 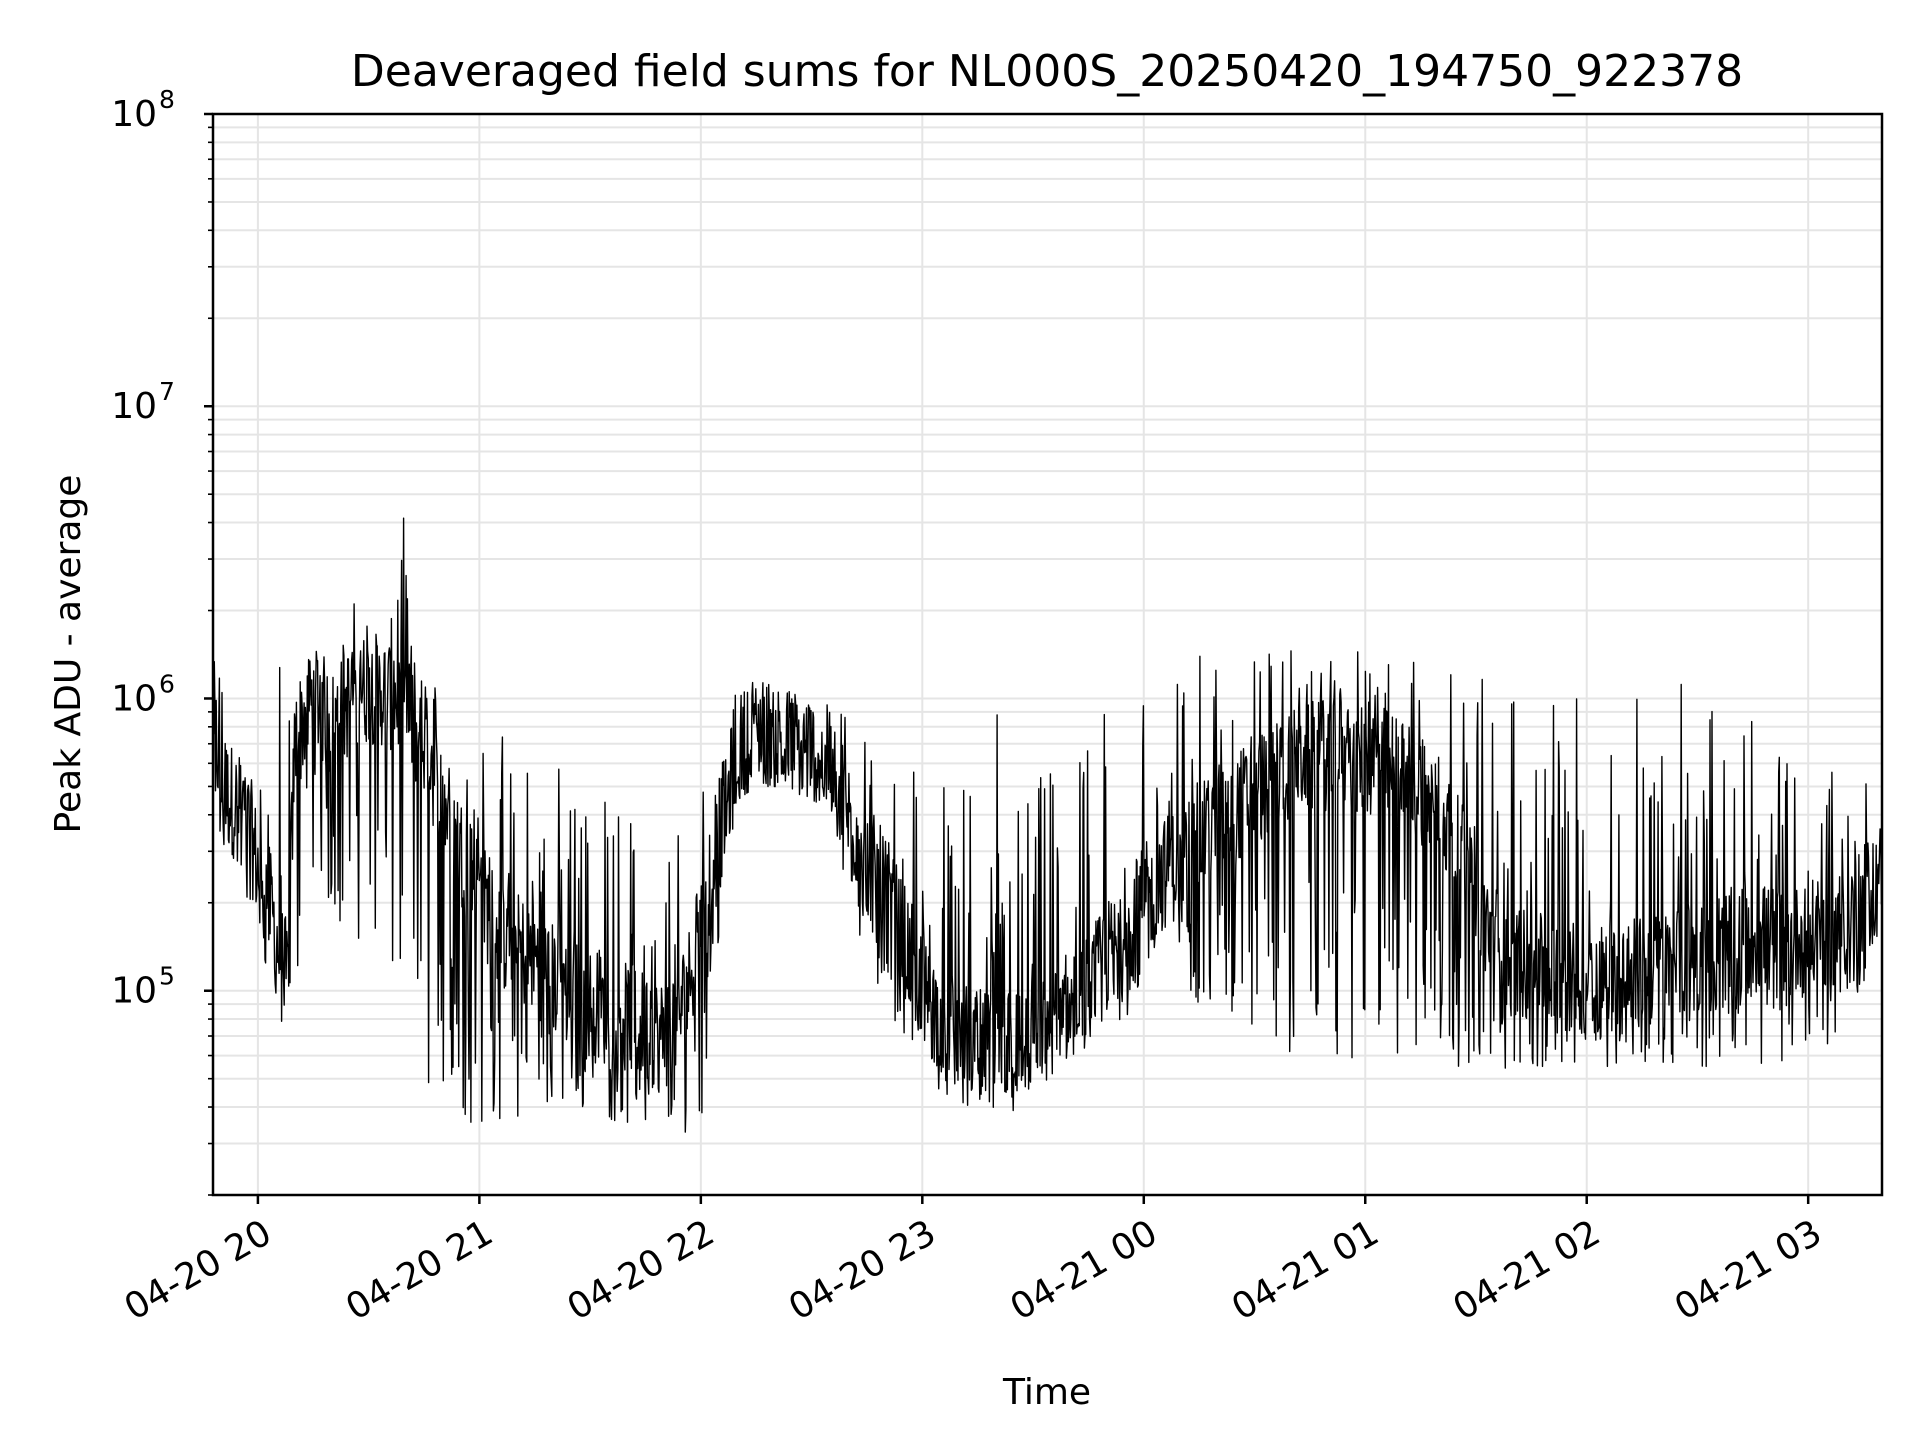 I want to click on x-tick-label: 04-21 00, so click(x=1084, y=1270).